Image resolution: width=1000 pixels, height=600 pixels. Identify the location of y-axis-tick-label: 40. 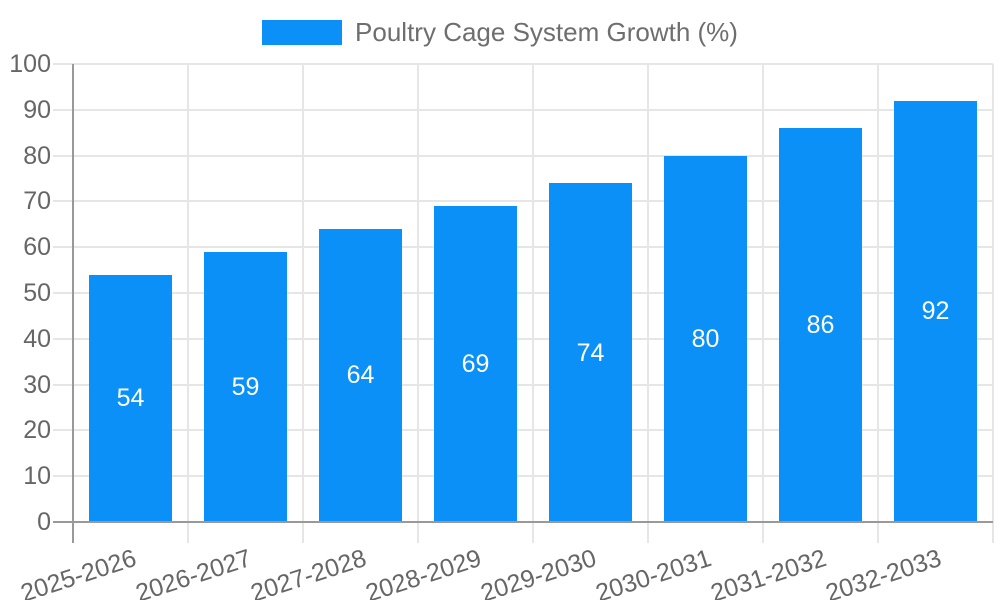
(37, 338).